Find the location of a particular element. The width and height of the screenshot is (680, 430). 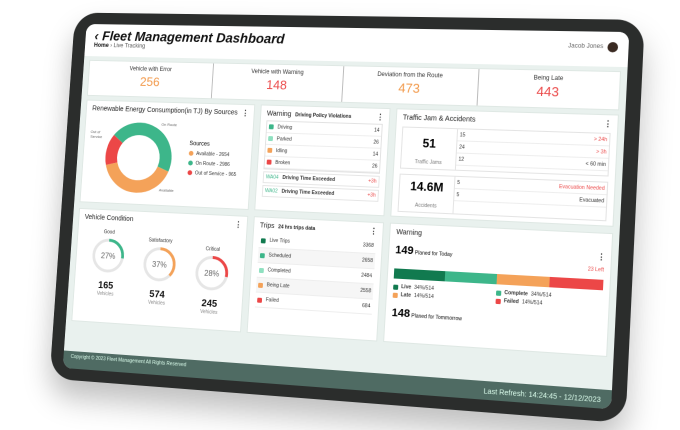

legend-item: Available - 2654 is located at coordinates (213, 154).